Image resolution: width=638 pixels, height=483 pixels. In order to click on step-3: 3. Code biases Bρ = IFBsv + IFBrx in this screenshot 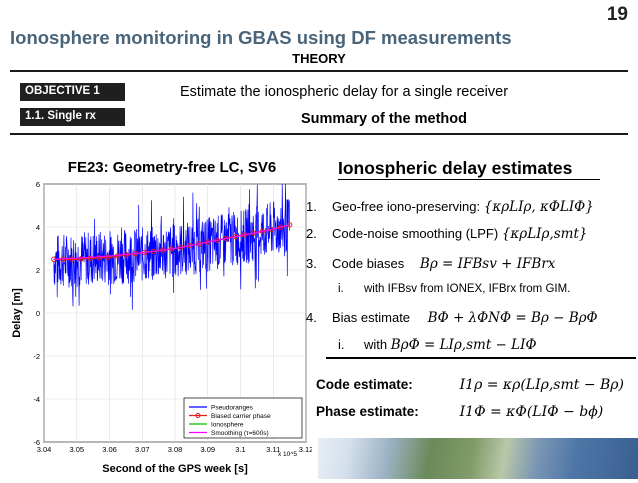, I will do `click(430, 264)`.